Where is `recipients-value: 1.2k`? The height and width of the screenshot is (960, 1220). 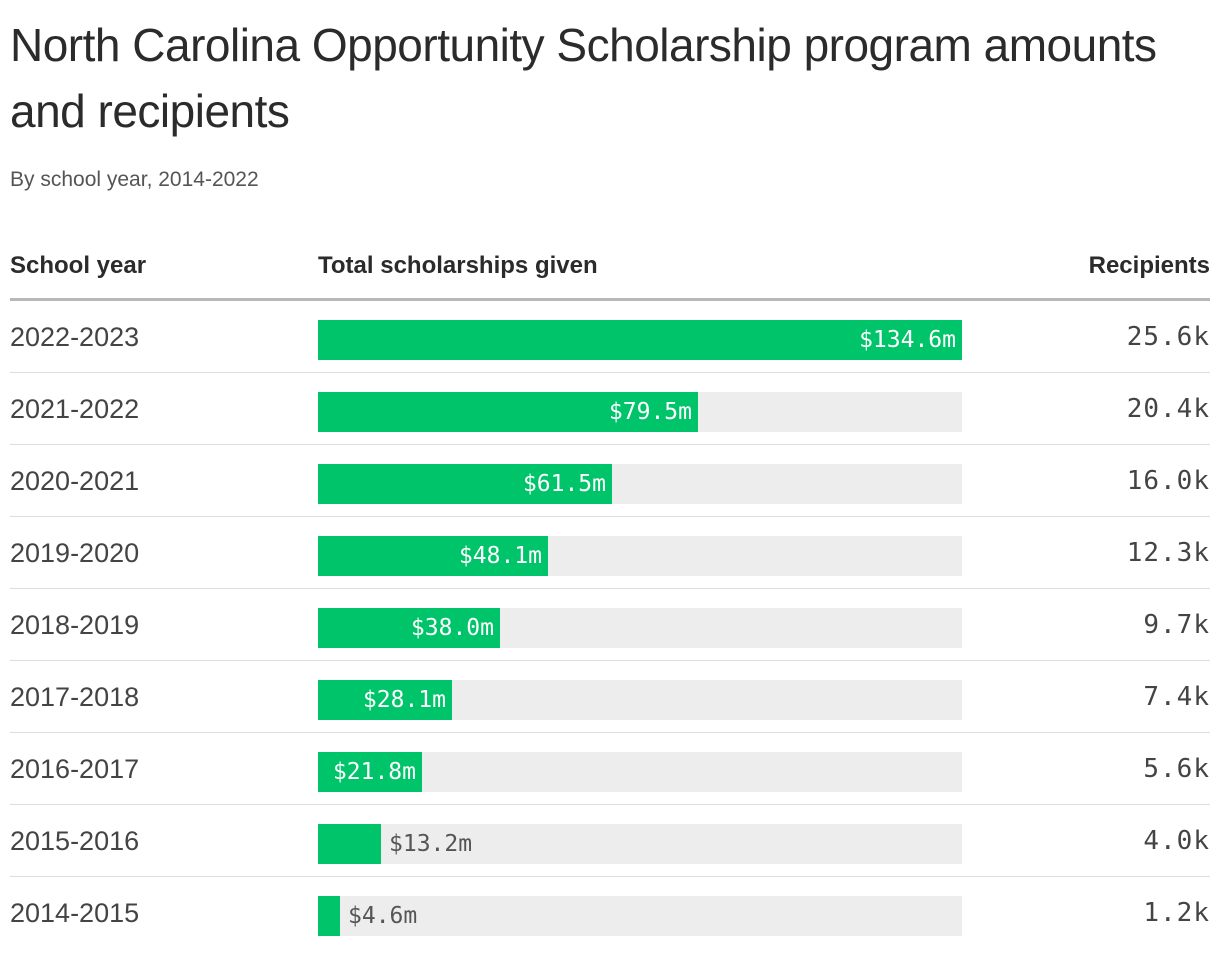 recipients-value: 1.2k is located at coordinates (1176, 913).